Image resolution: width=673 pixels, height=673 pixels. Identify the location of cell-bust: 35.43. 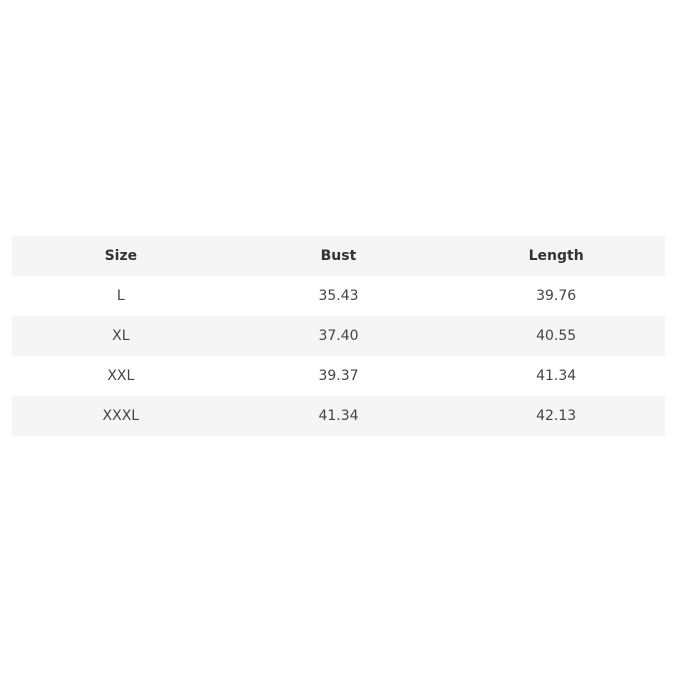
(338, 296).